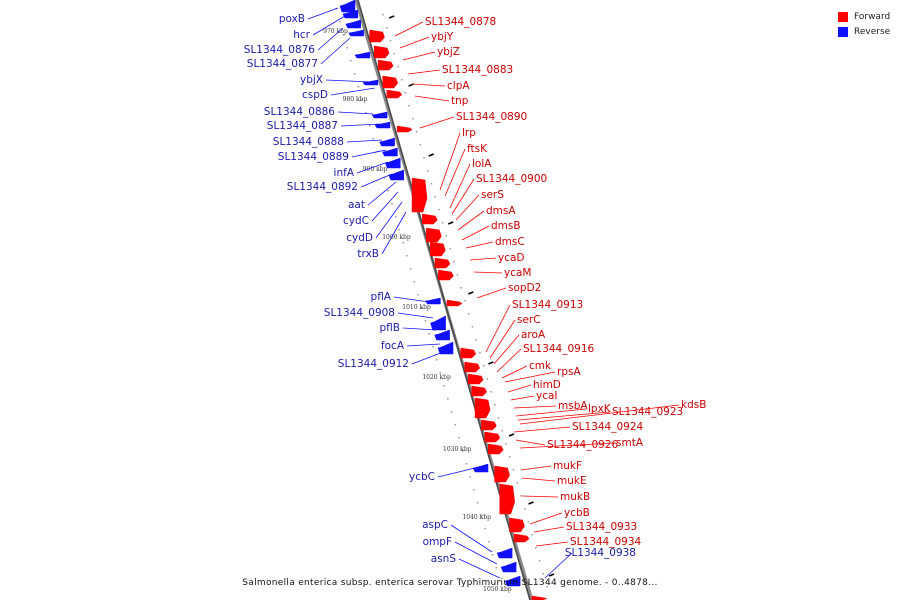  What do you see at coordinates (497, 589) in the screenshot?
I see `tick-label: 1050 kbp` at bounding box center [497, 589].